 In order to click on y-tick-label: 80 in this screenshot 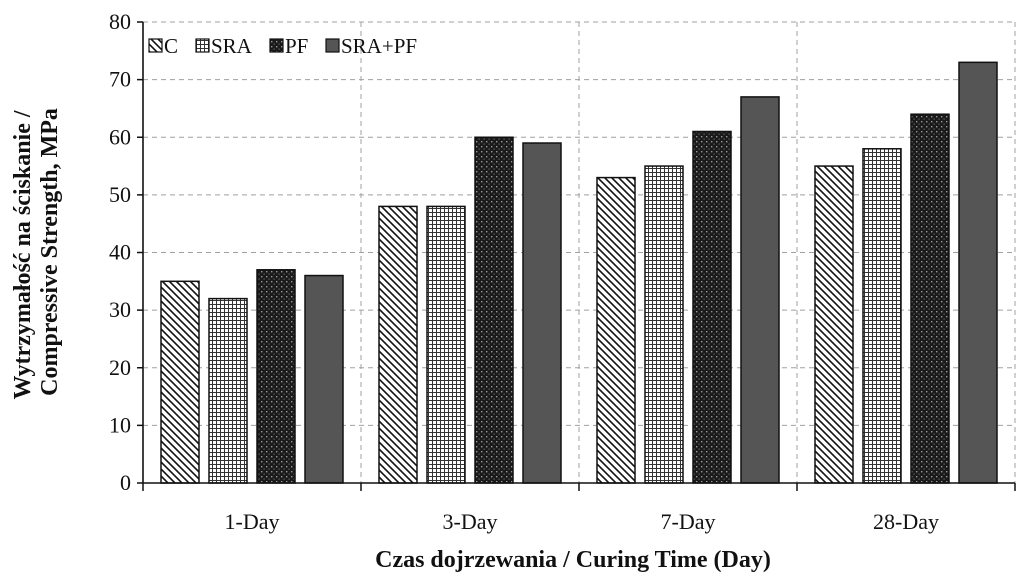, I will do `click(120, 21)`.